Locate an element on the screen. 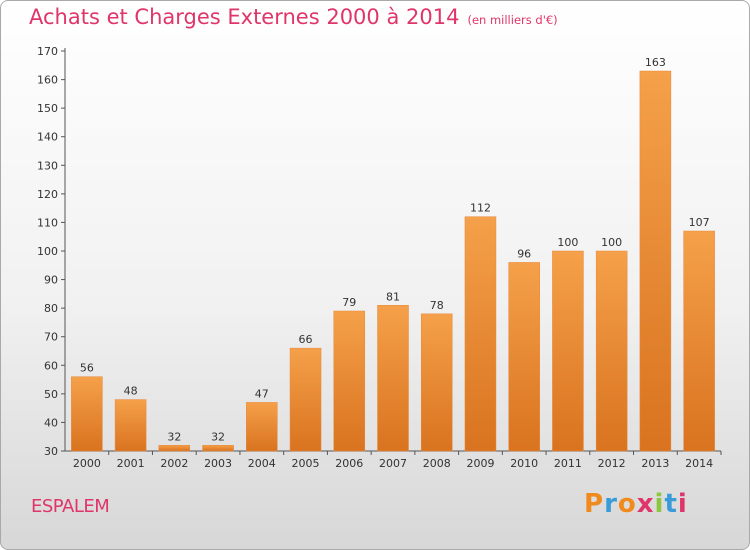 The width and height of the screenshot is (750, 550). data-label-2010: 96 is located at coordinates (524, 253).